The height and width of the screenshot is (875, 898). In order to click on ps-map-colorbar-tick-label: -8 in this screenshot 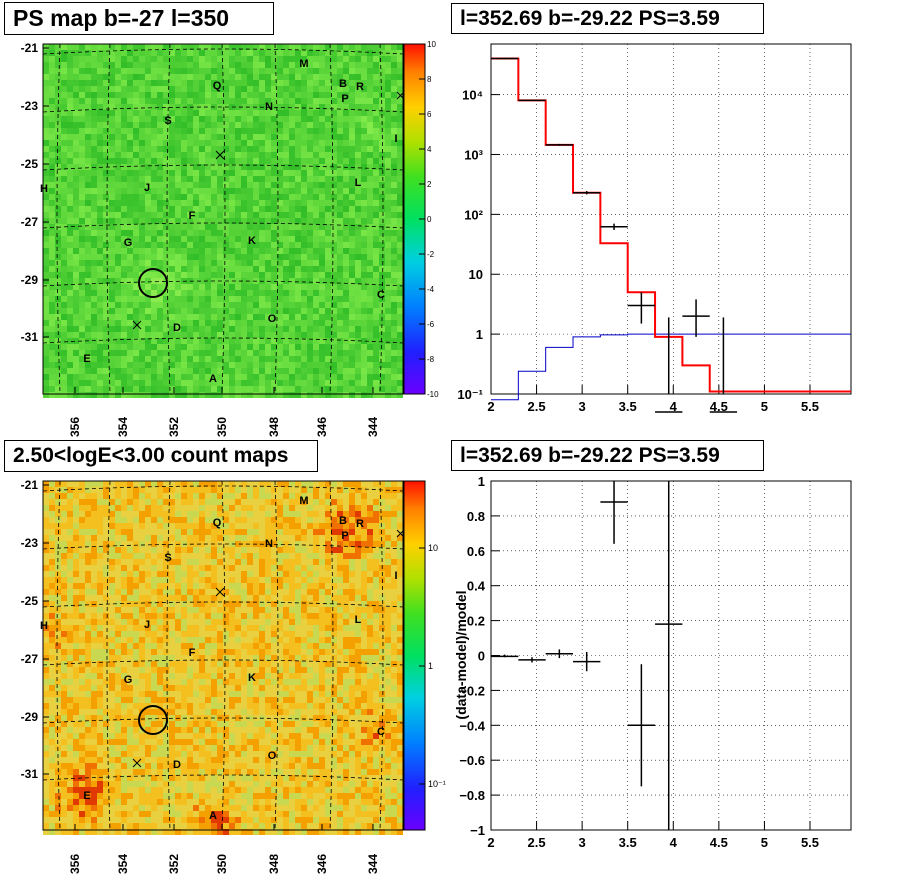, I will do `click(431, 359)`.